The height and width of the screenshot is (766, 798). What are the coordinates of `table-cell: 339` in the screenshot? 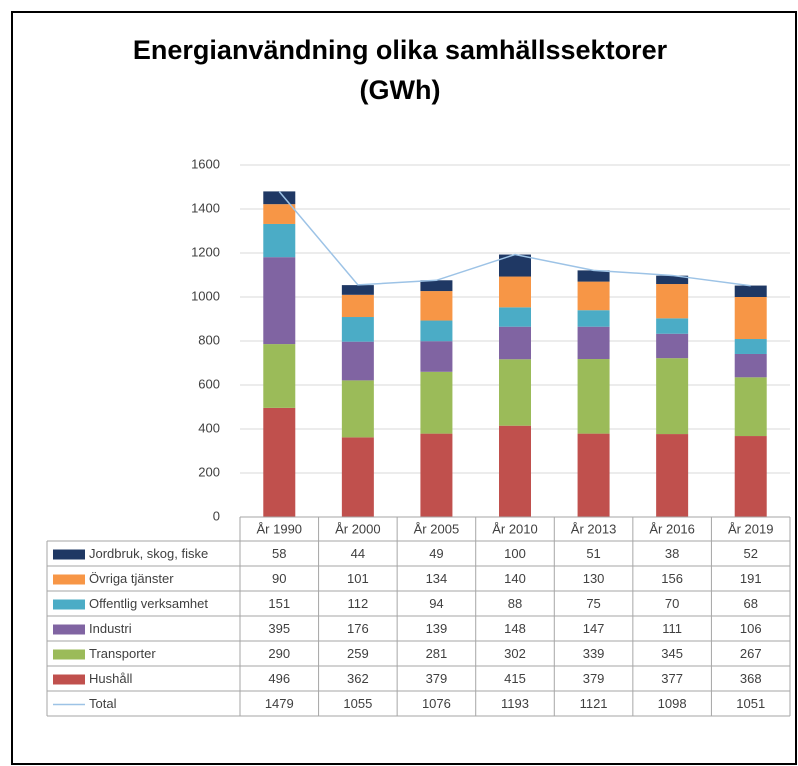 It's located at (594, 653).